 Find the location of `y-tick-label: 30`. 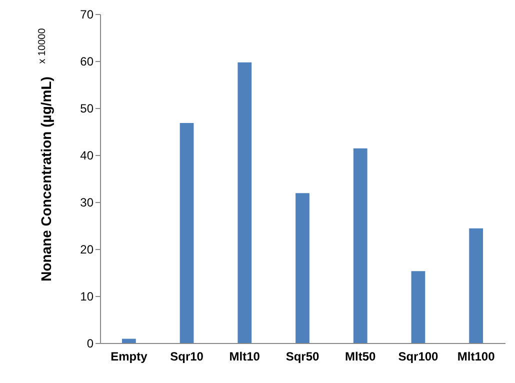

y-tick-label: 30 is located at coordinates (87, 203).